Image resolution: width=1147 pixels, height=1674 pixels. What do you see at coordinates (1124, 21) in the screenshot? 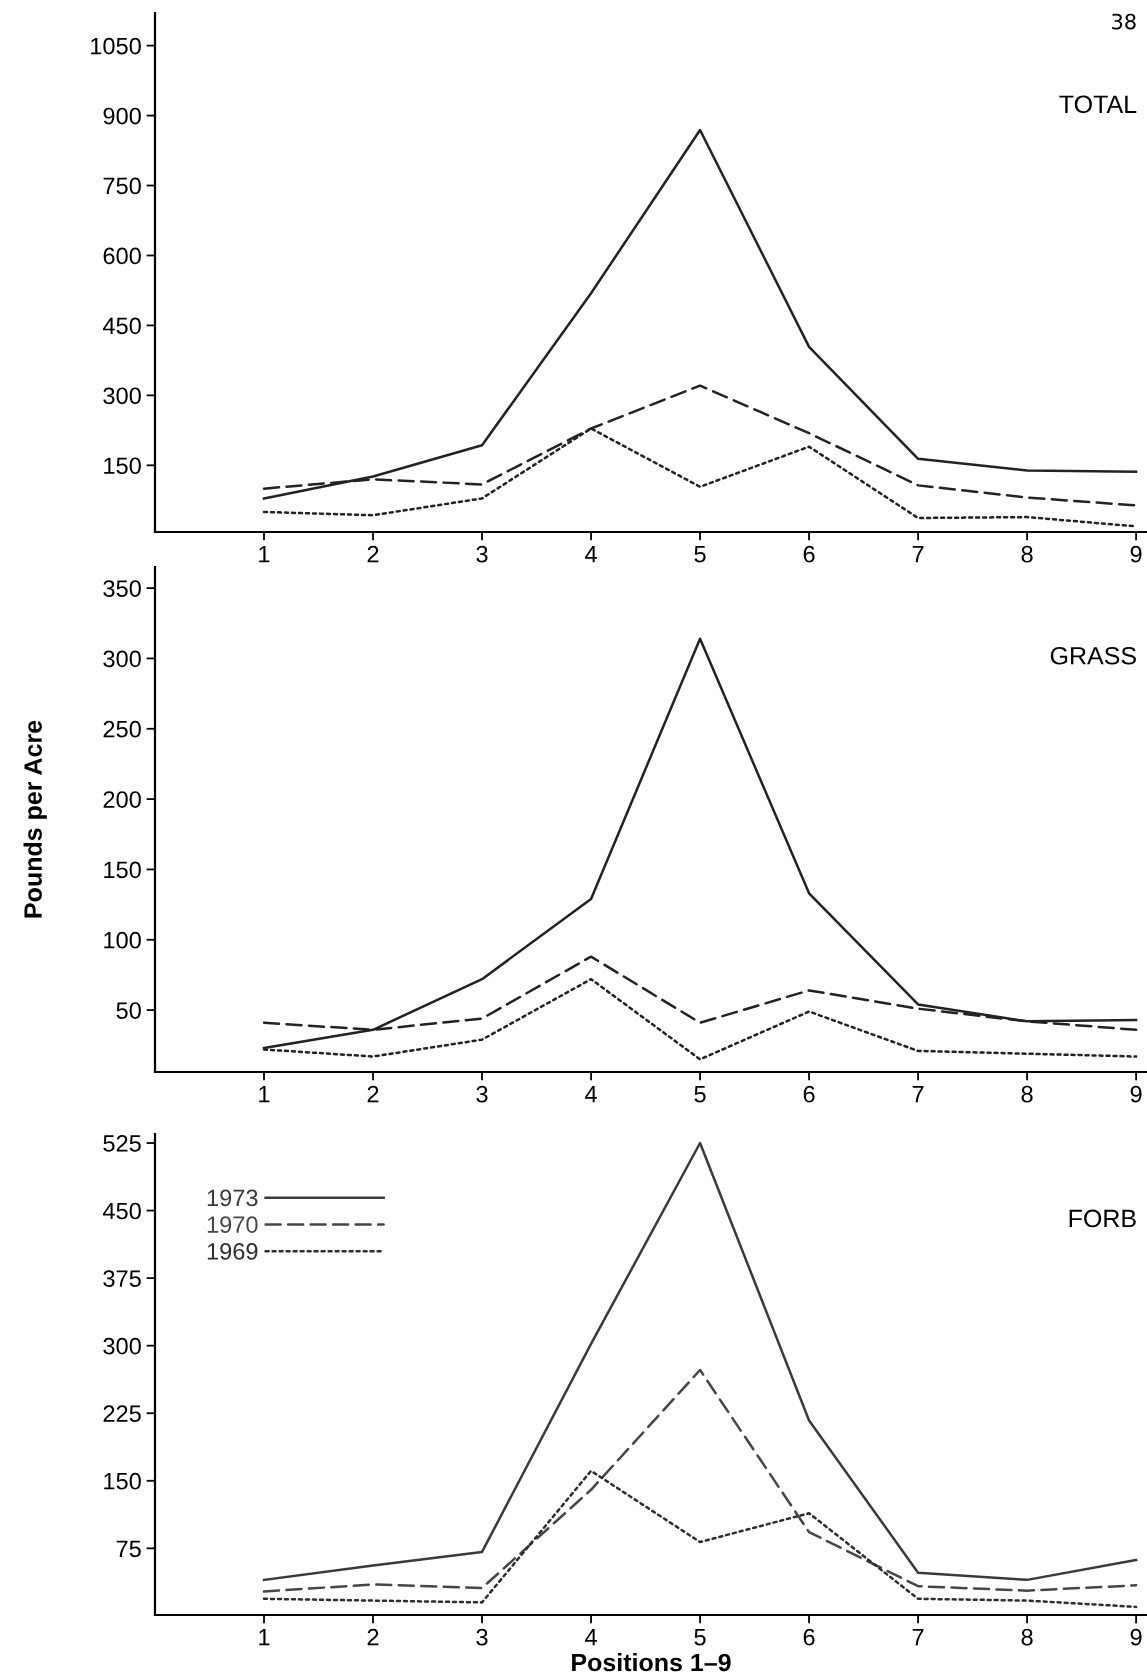
I see `annotation: 38` at bounding box center [1124, 21].